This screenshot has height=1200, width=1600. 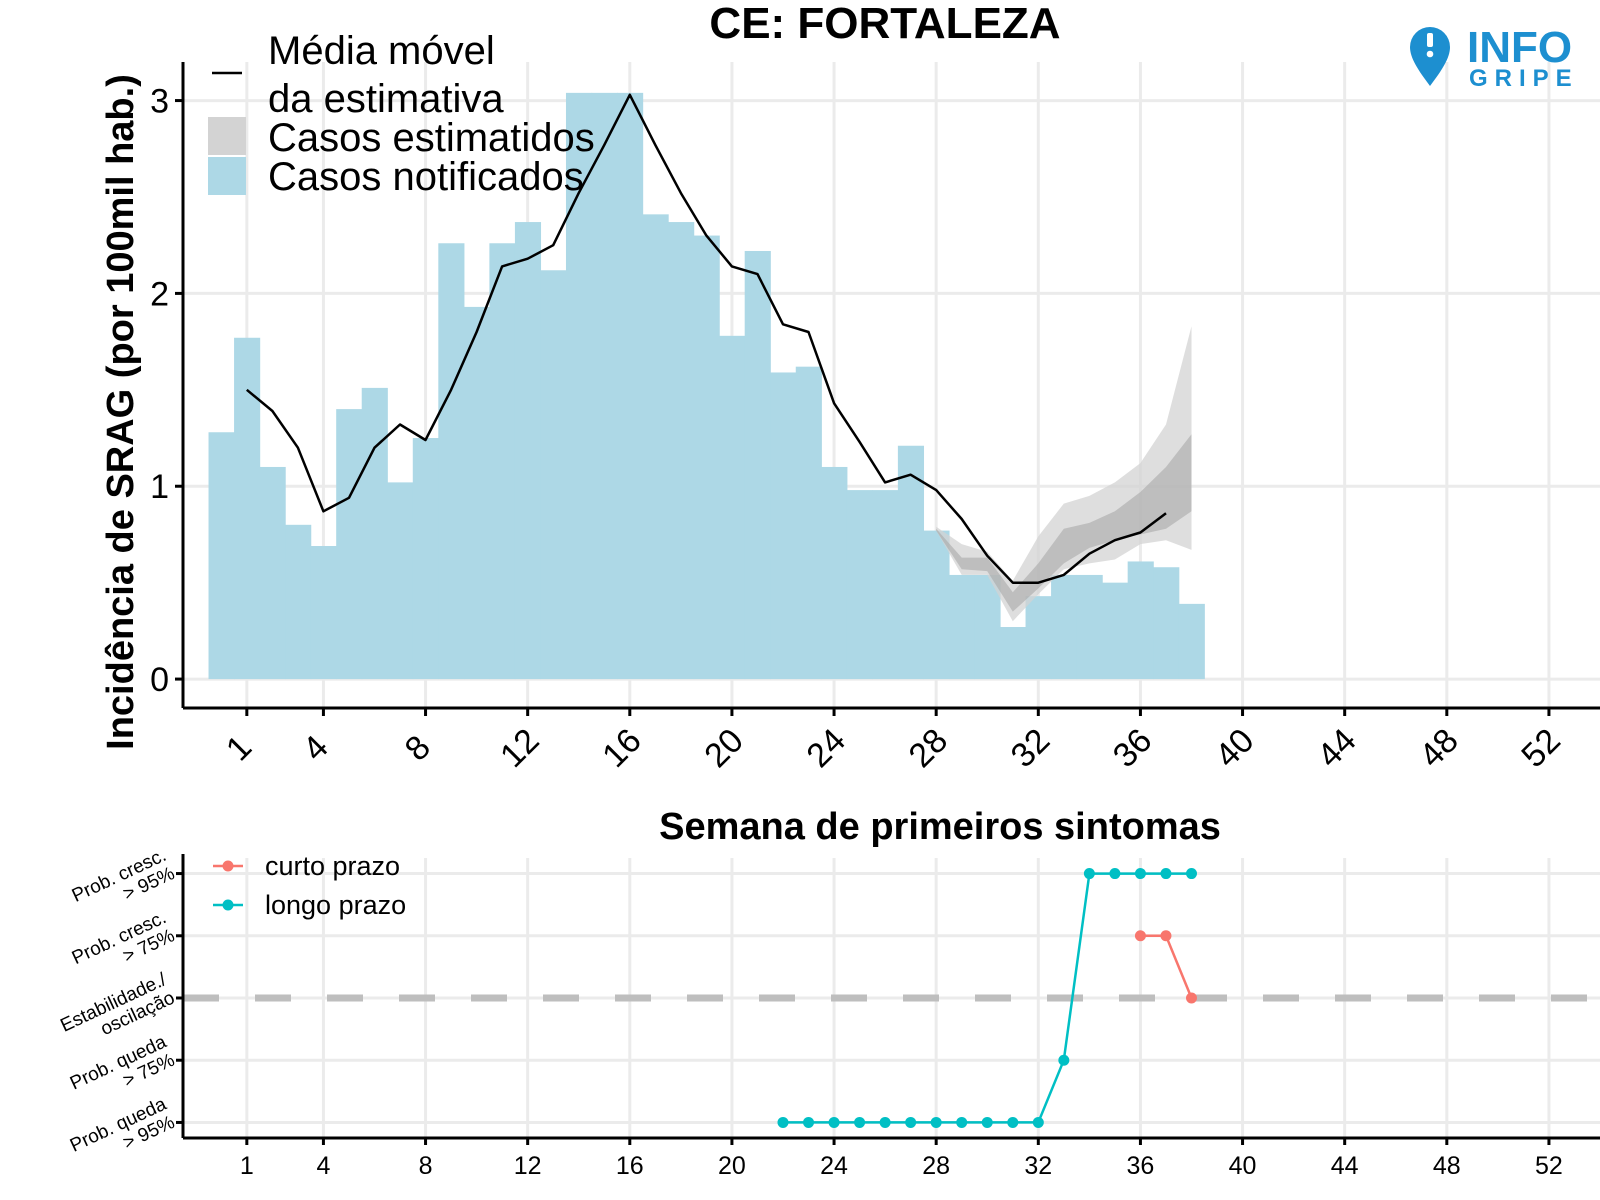 What do you see at coordinates (418, 748) in the screenshot?
I see `top-x-tick-label: 8` at bounding box center [418, 748].